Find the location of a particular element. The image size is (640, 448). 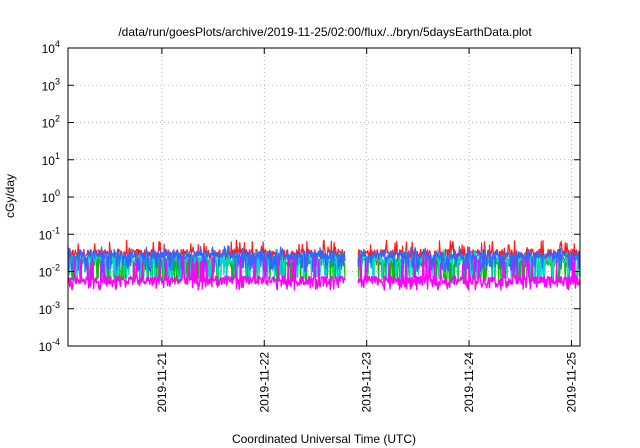

x-axis-label: Coordinated Universal Time (UTC) is located at coordinates (324, 439).